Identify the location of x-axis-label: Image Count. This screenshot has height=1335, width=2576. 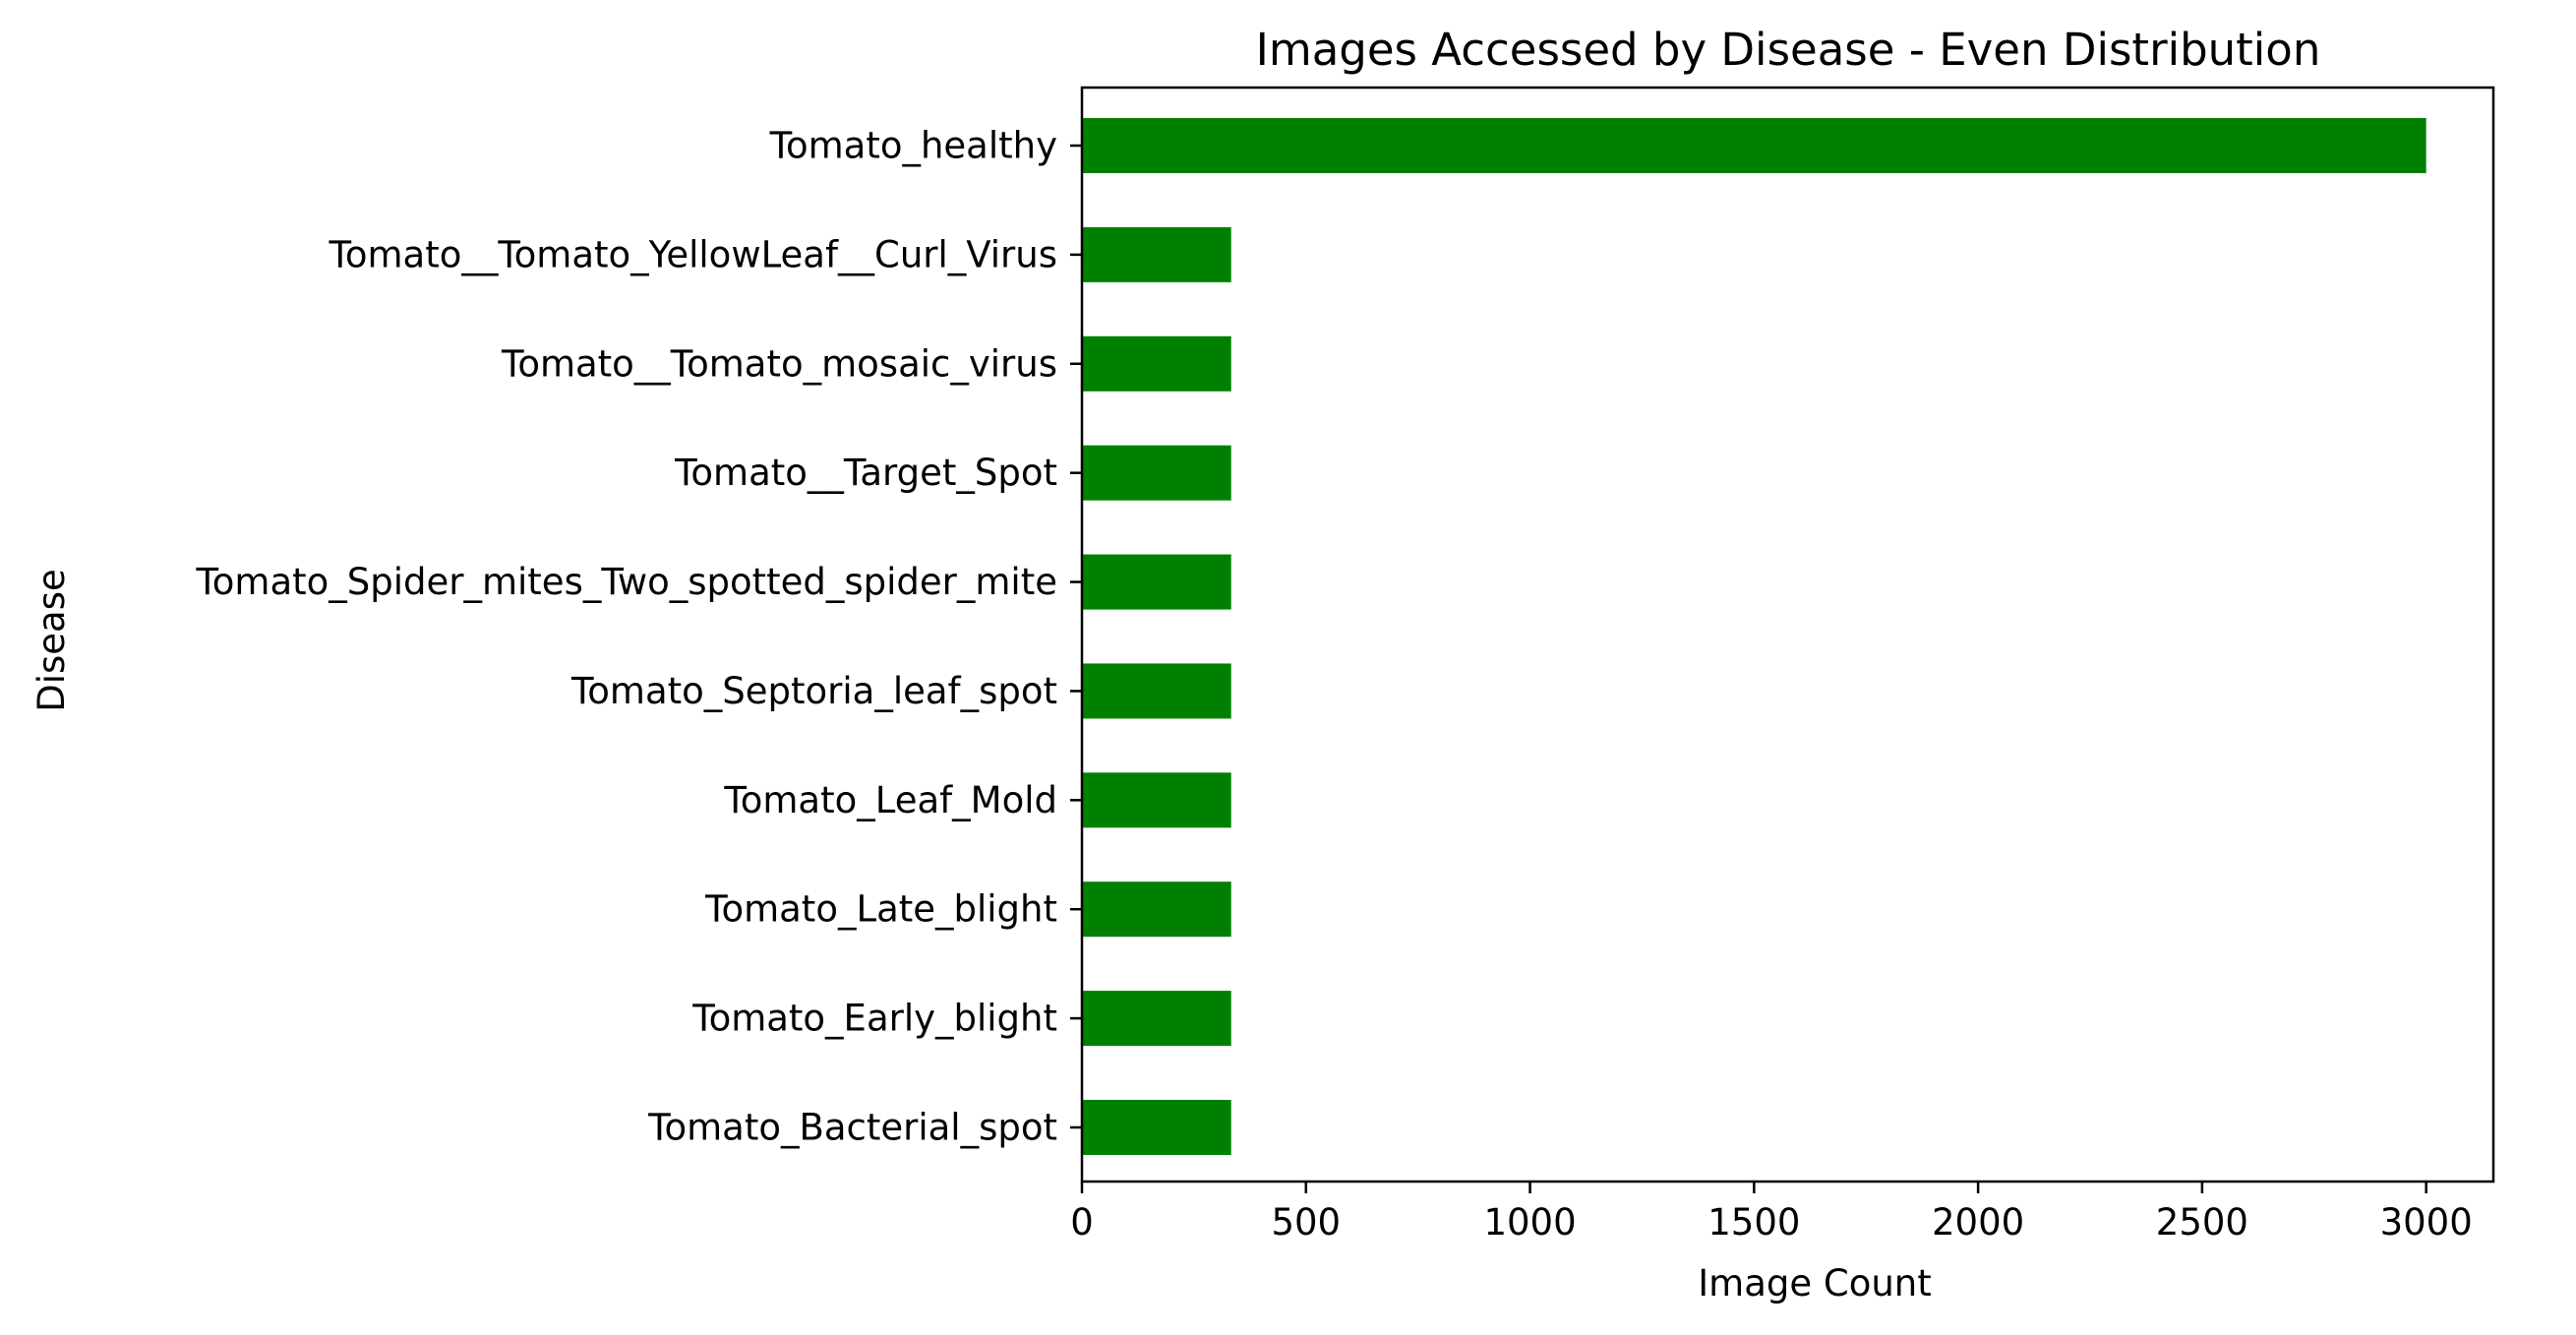
(1815, 1283).